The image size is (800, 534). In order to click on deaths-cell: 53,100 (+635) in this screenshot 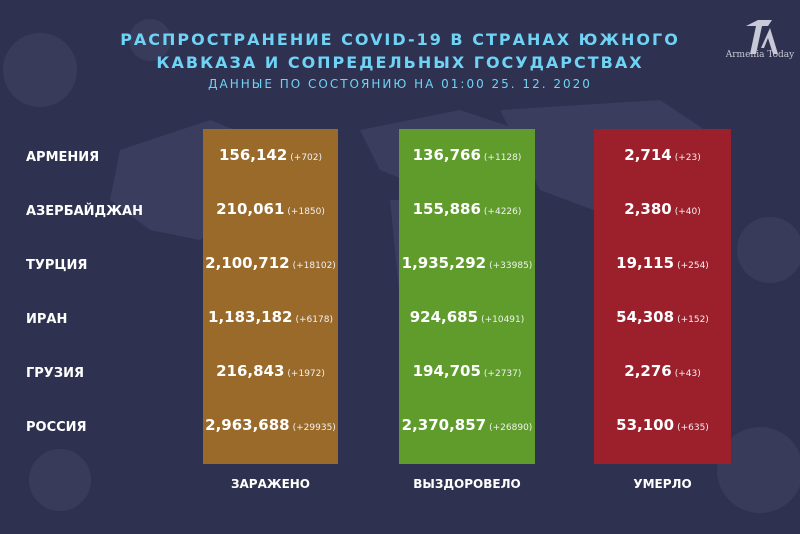, I will do `click(662, 427)`.